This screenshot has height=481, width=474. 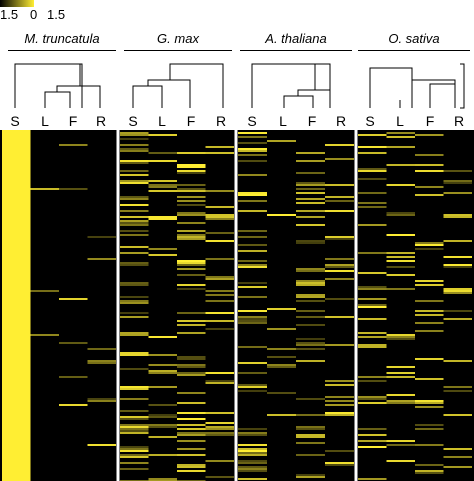 What do you see at coordinates (221, 121) in the screenshot?
I see `col-label-r-2: R` at bounding box center [221, 121].